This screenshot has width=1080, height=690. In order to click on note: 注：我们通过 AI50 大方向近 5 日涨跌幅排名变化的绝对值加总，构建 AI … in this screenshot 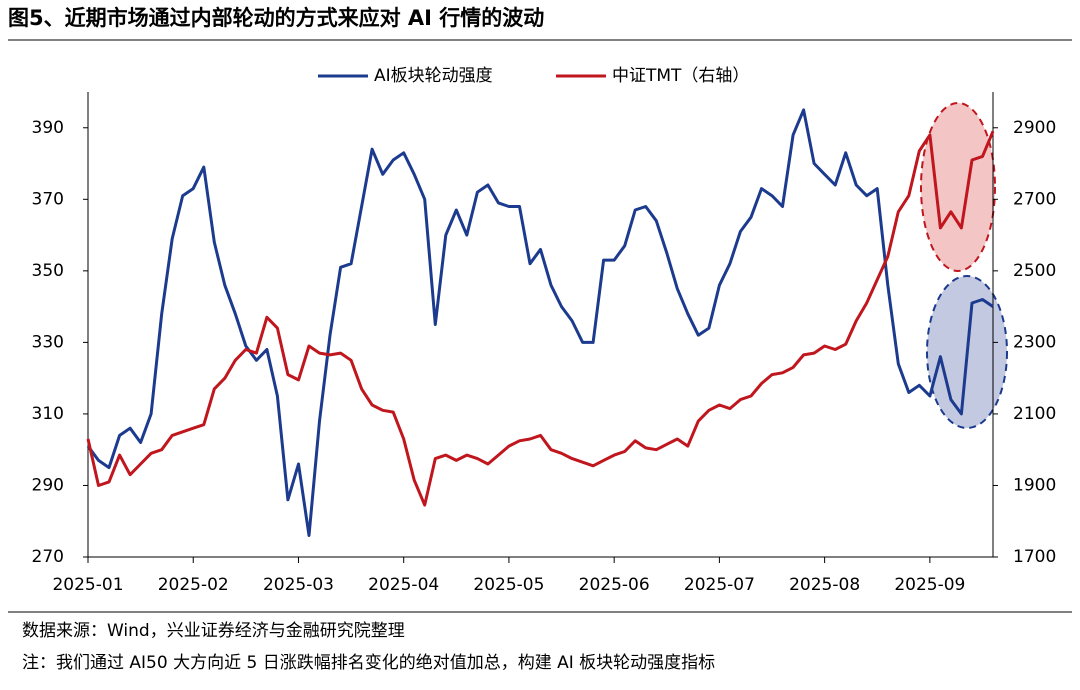, I will do `click(368, 663)`.